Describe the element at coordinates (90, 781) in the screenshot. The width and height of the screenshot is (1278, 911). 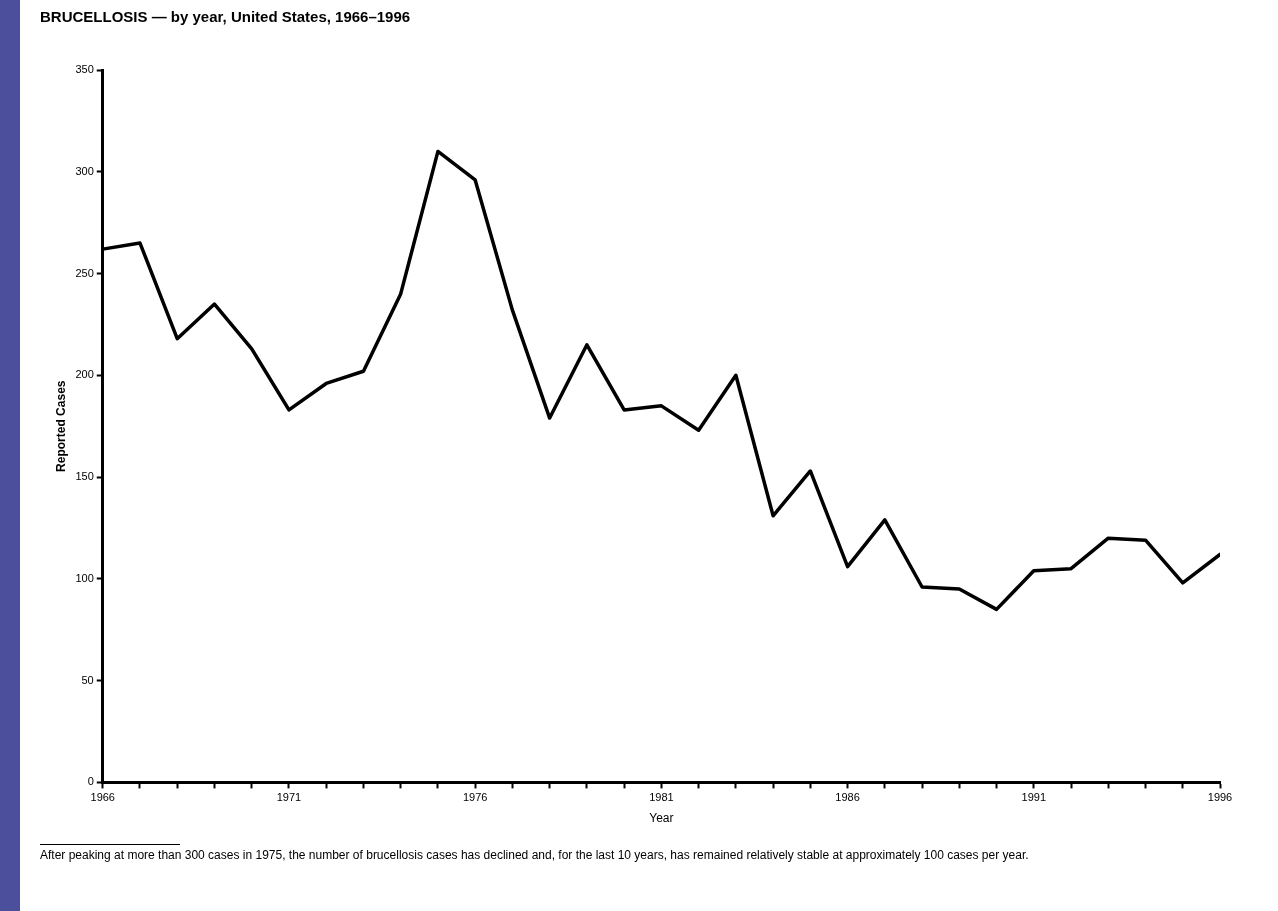
I see `y-tick-label: 0` at that location.